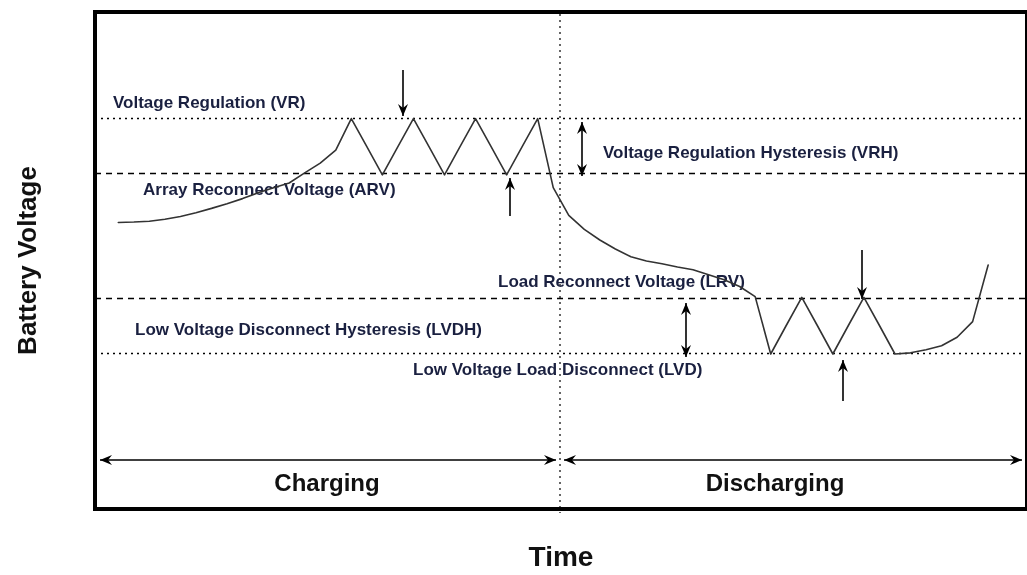 The height and width of the screenshot is (575, 1027). What do you see at coordinates (209, 102) in the screenshot?
I see `ref-line-label: Voltage Regulation (VR)` at bounding box center [209, 102].